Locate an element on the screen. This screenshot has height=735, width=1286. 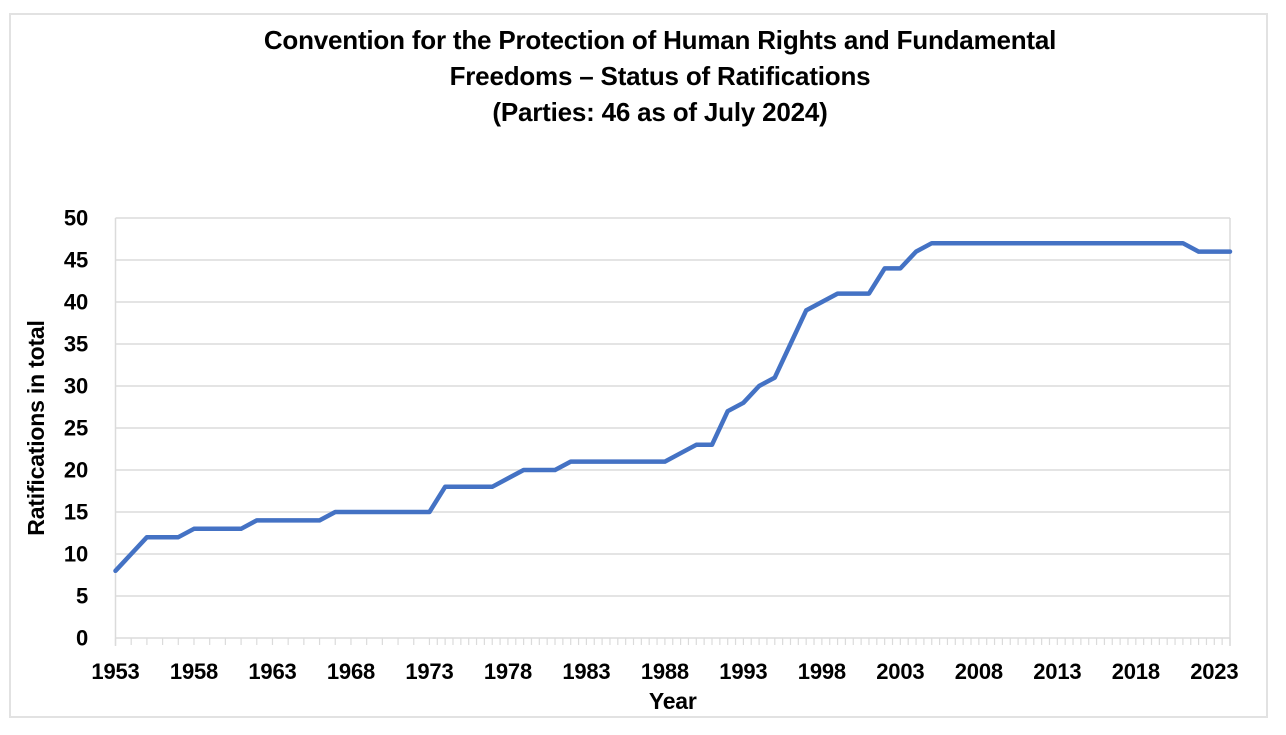
x-tick-label: 2003 is located at coordinates (900, 671).